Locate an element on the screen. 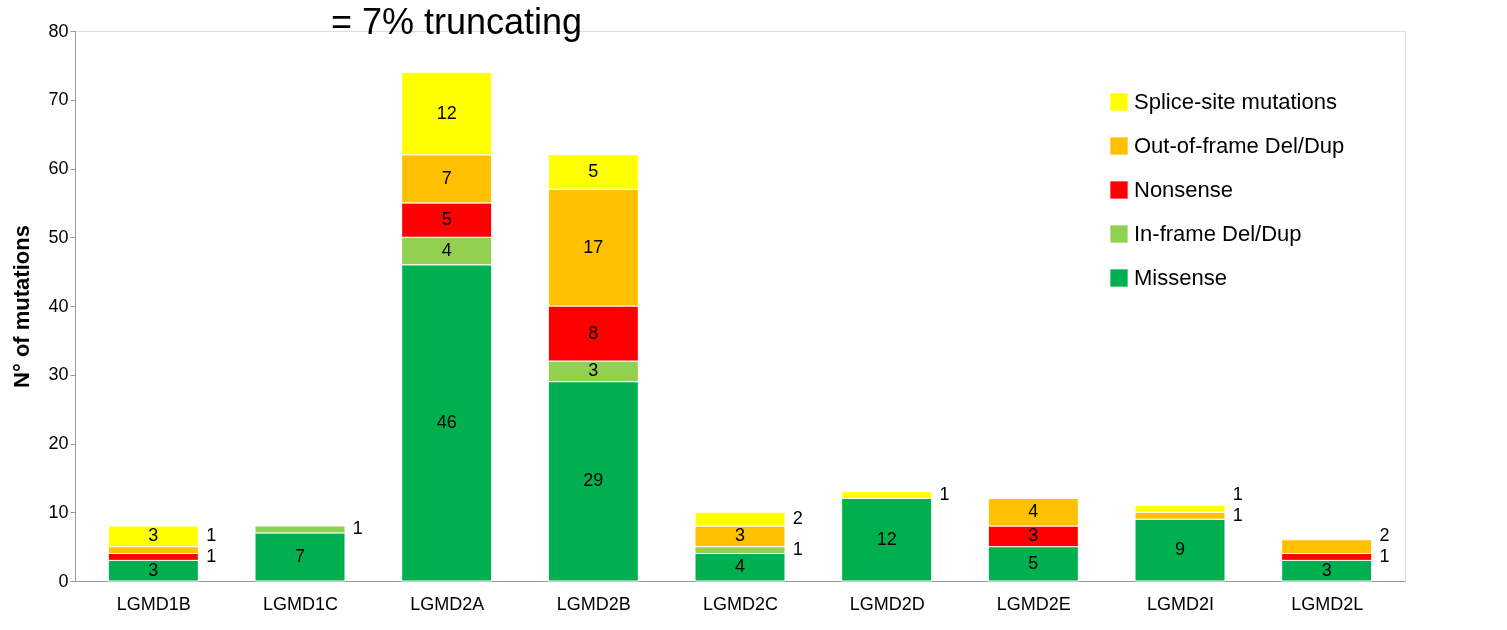 The height and width of the screenshot is (630, 1507). x-tick-label: LGMD2D is located at coordinates (887, 603).